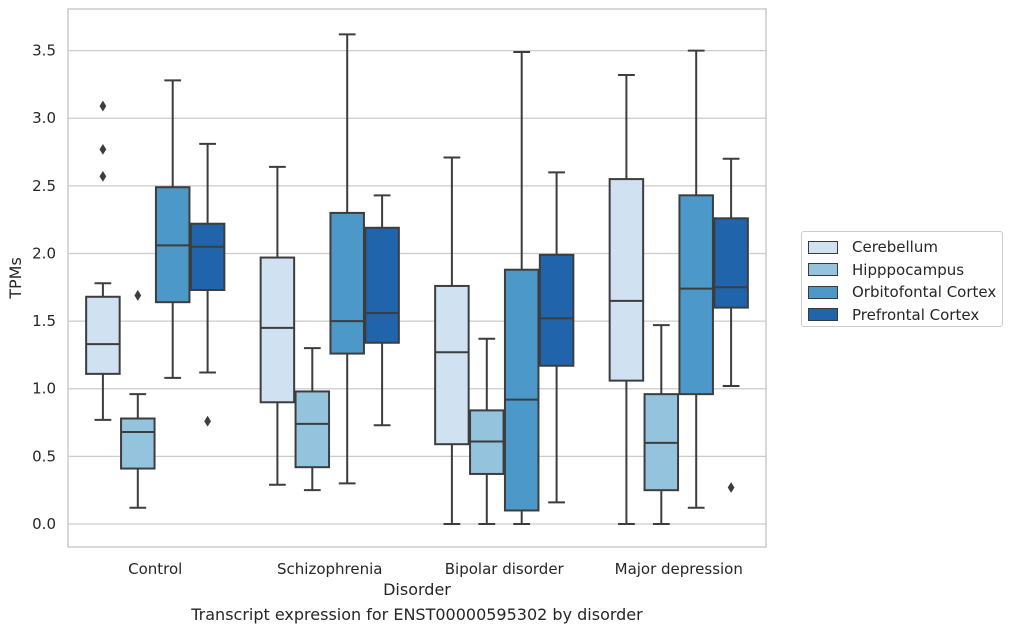  What do you see at coordinates (924, 292) in the screenshot?
I see `legend-label: Orbitofontal Cortex` at bounding box center [924, 292].